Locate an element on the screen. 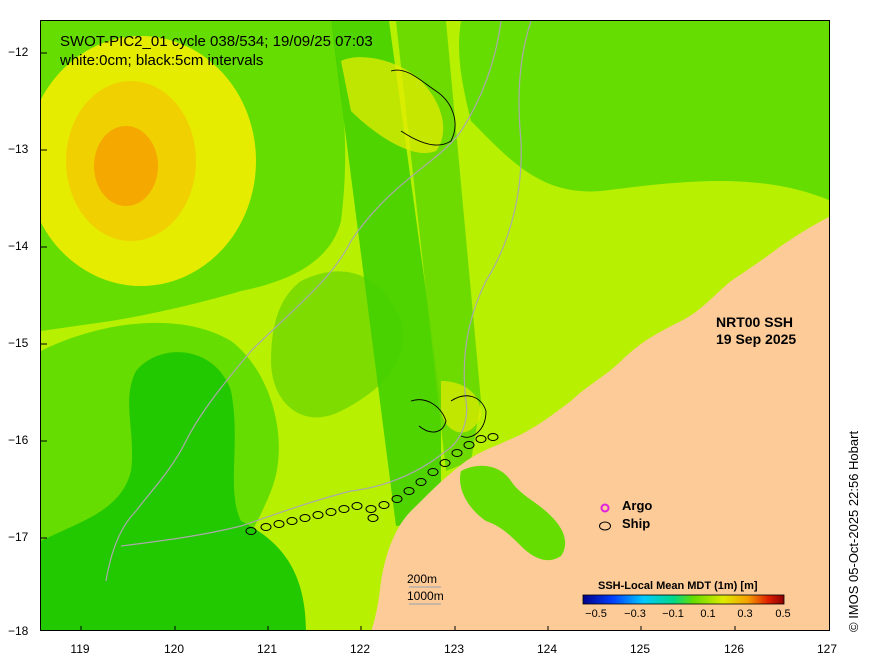  x-tick-label: 124 is located at coordinates (547, 649).